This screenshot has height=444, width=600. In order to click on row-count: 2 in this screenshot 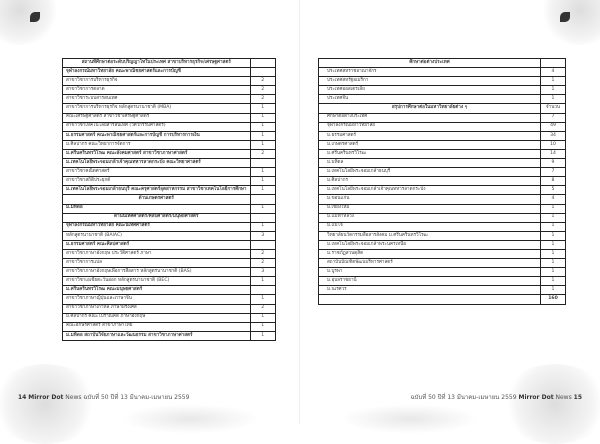, I will do `click(262, 99)`.